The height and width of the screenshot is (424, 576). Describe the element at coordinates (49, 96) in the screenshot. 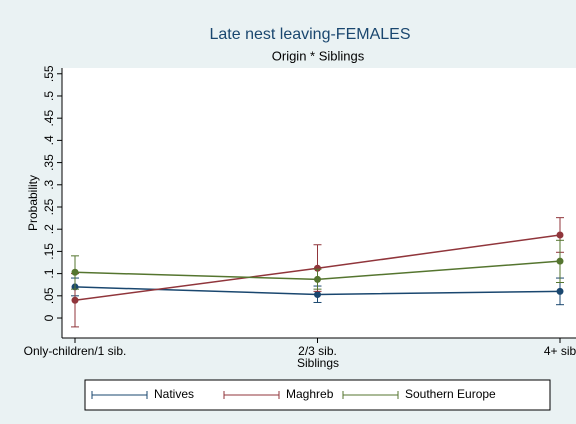

I see `y-tick-label: .5` at that location.